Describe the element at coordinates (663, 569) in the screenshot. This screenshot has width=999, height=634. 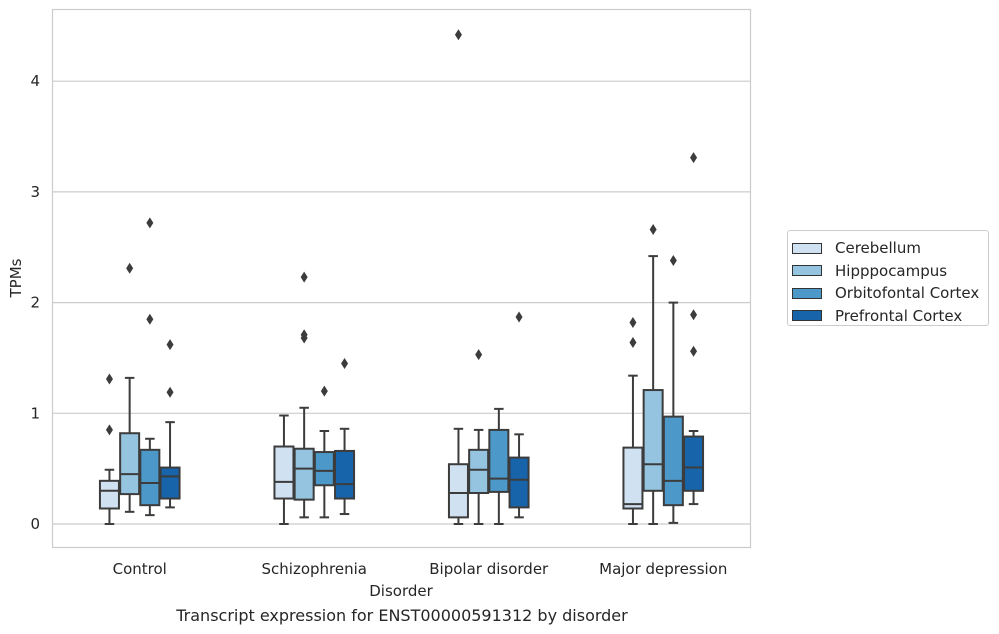
I see `x-tick-label: Major depression` at that location.